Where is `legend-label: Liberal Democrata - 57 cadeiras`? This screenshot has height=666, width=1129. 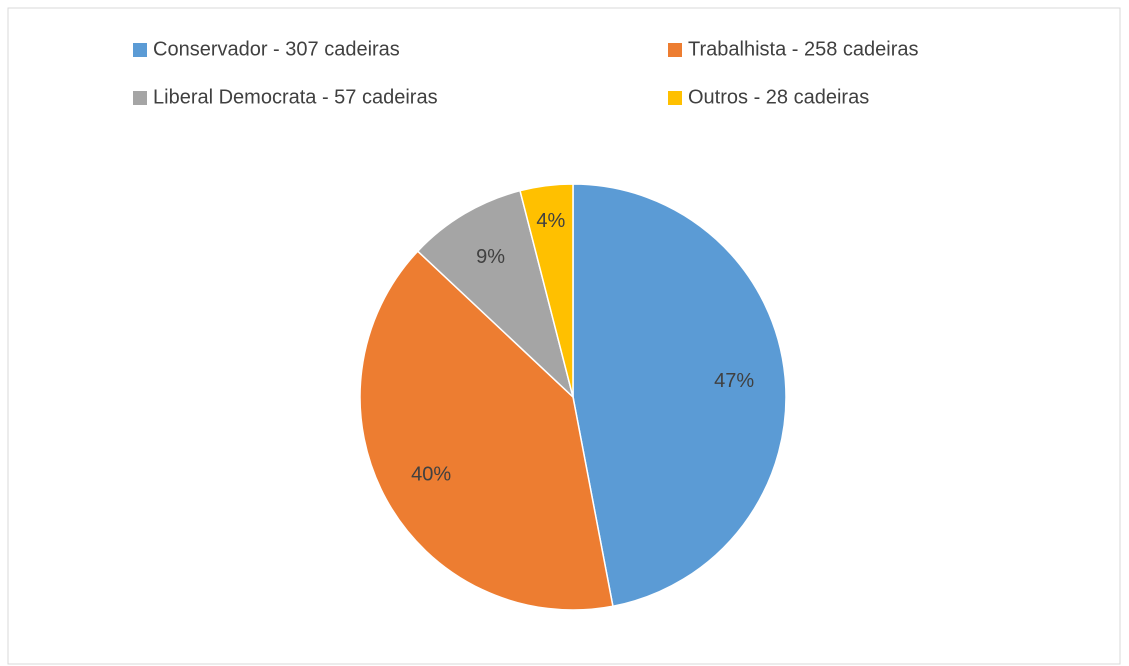 legend-label: Liberal Democrata - 57 cadeiras is located at coordinates (295, 97).